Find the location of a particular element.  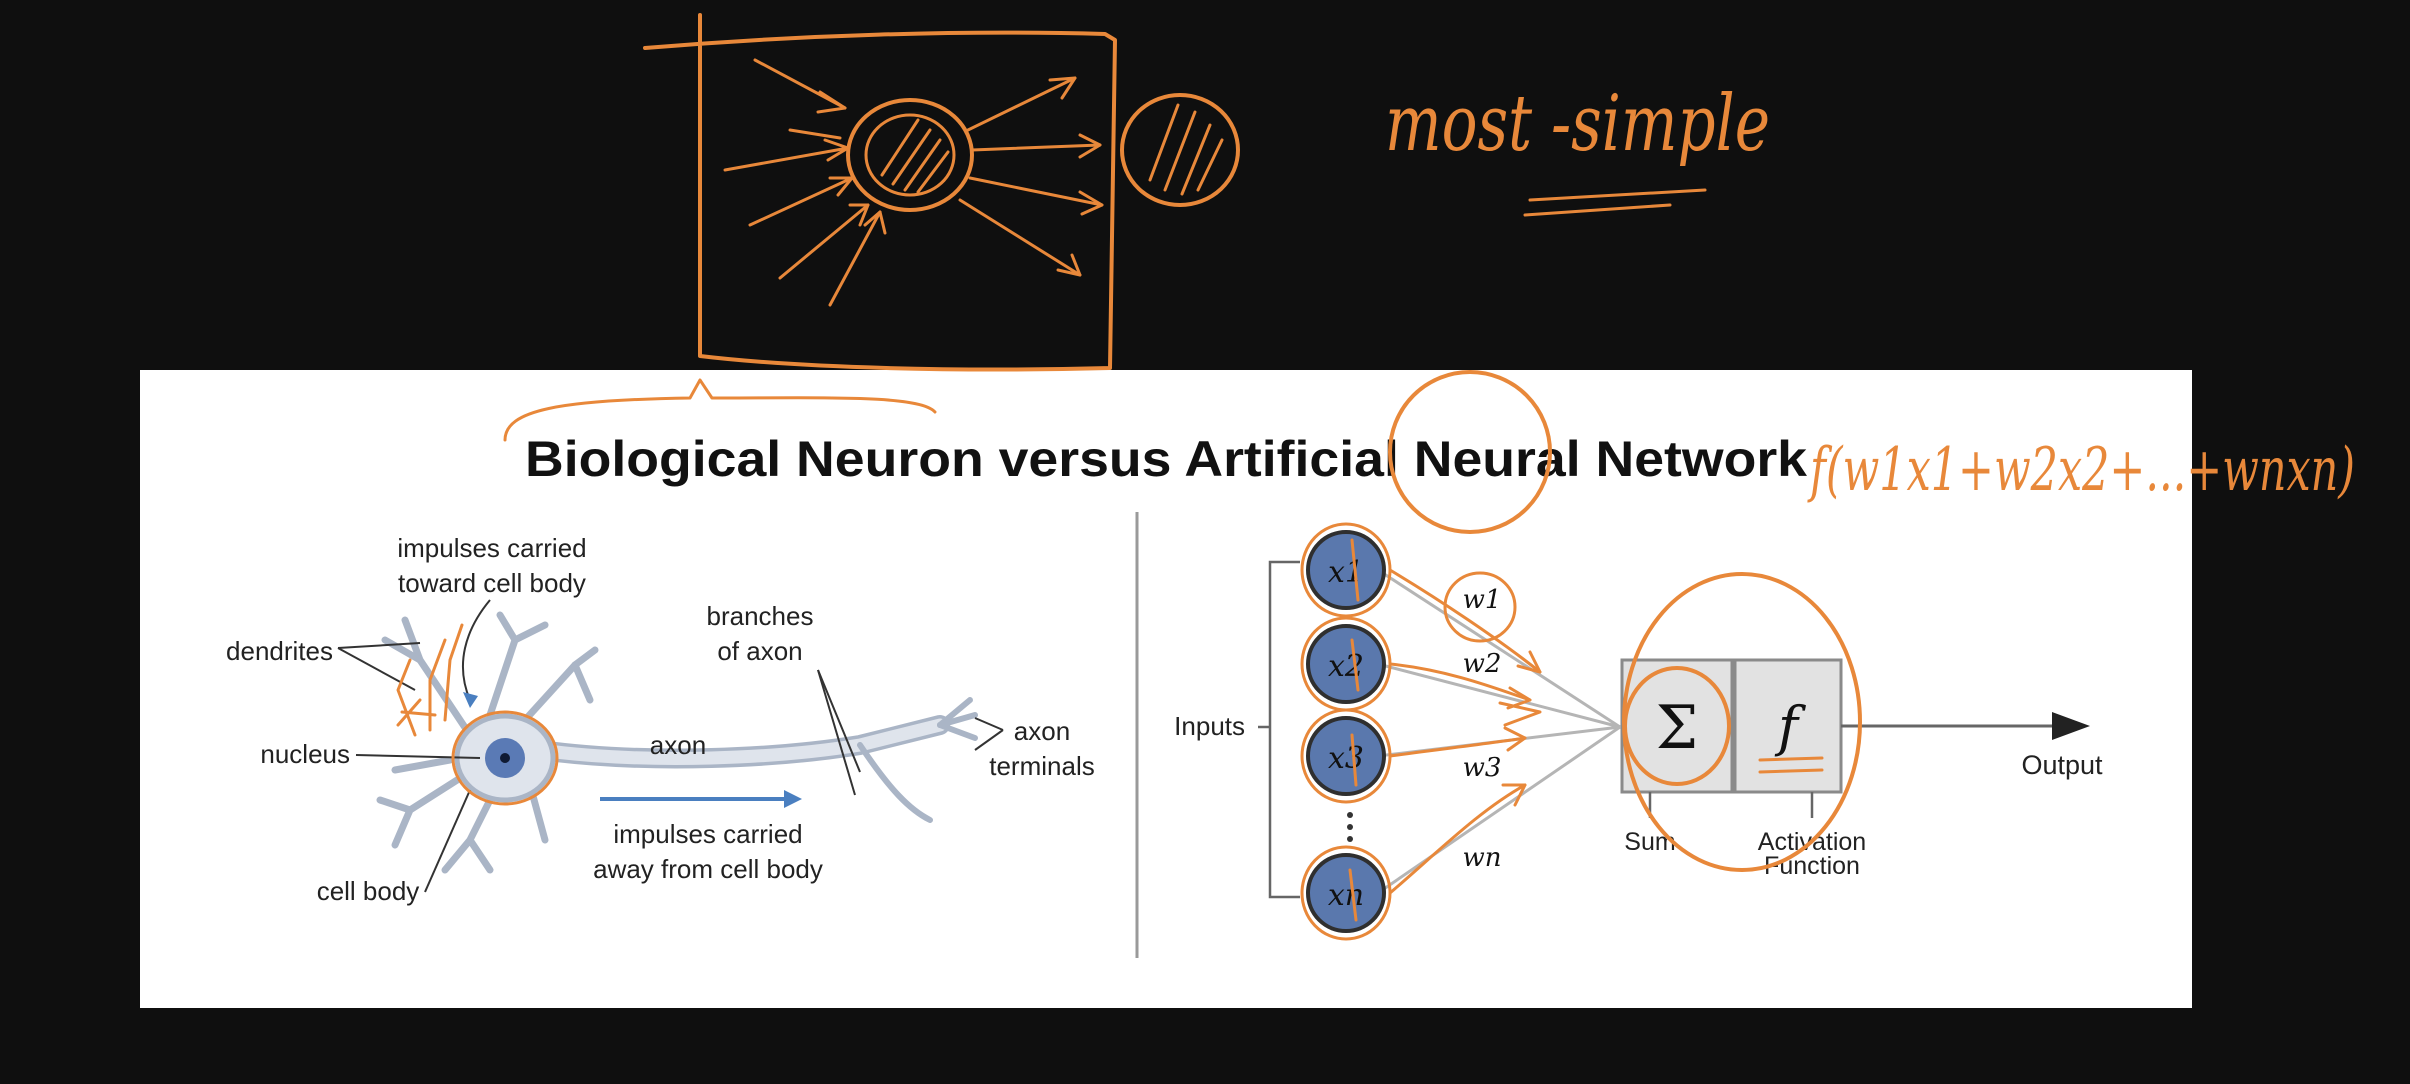

cell-body-label: cell body is located at coordinates (368, 891).